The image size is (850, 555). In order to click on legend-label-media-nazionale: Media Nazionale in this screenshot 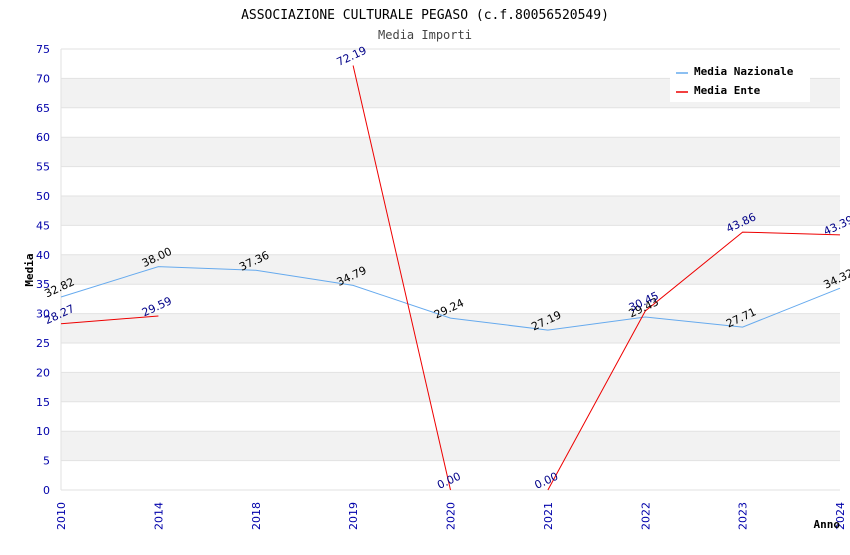, I will do `click(744, 71)`.